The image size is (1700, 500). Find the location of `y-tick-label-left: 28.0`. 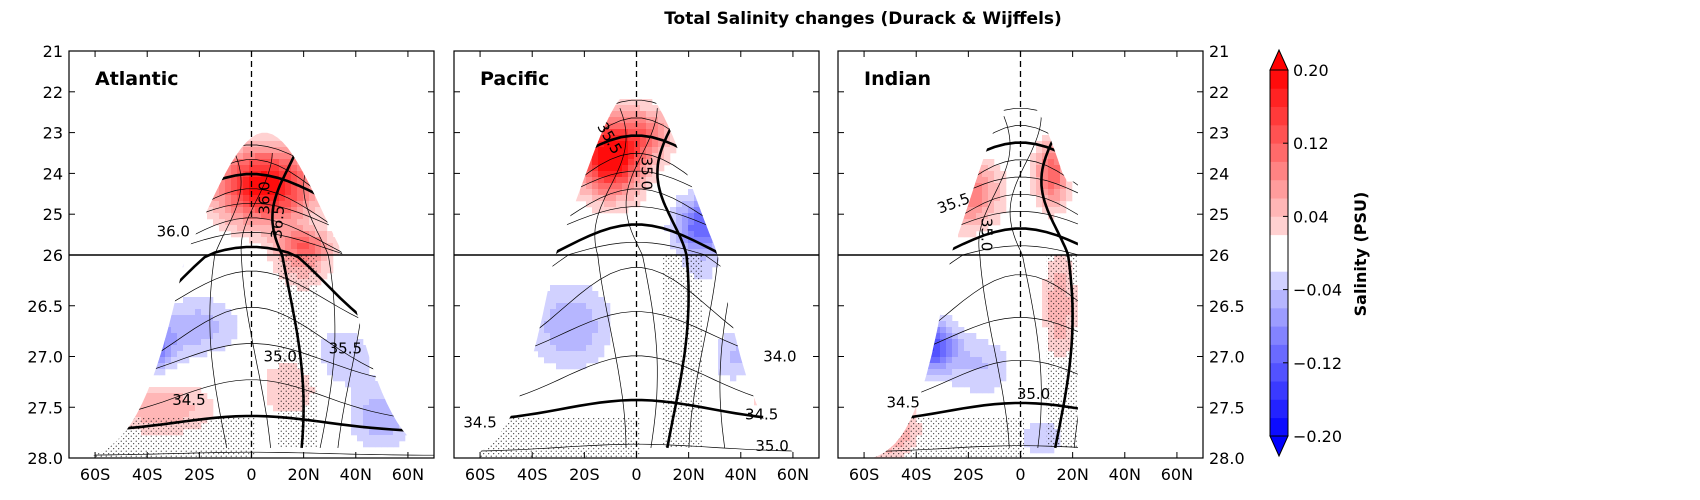

y-tick-label-left: 28.0 is located at coordinates (45, 458).